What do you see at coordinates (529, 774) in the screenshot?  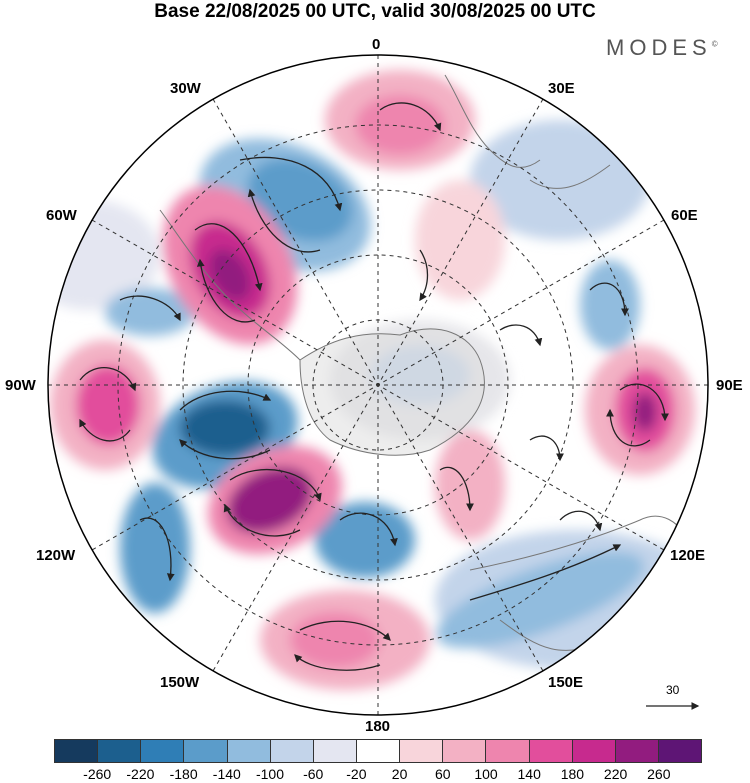 I see `colorbar-tick-label: 140` at bounding box center [529, 774].